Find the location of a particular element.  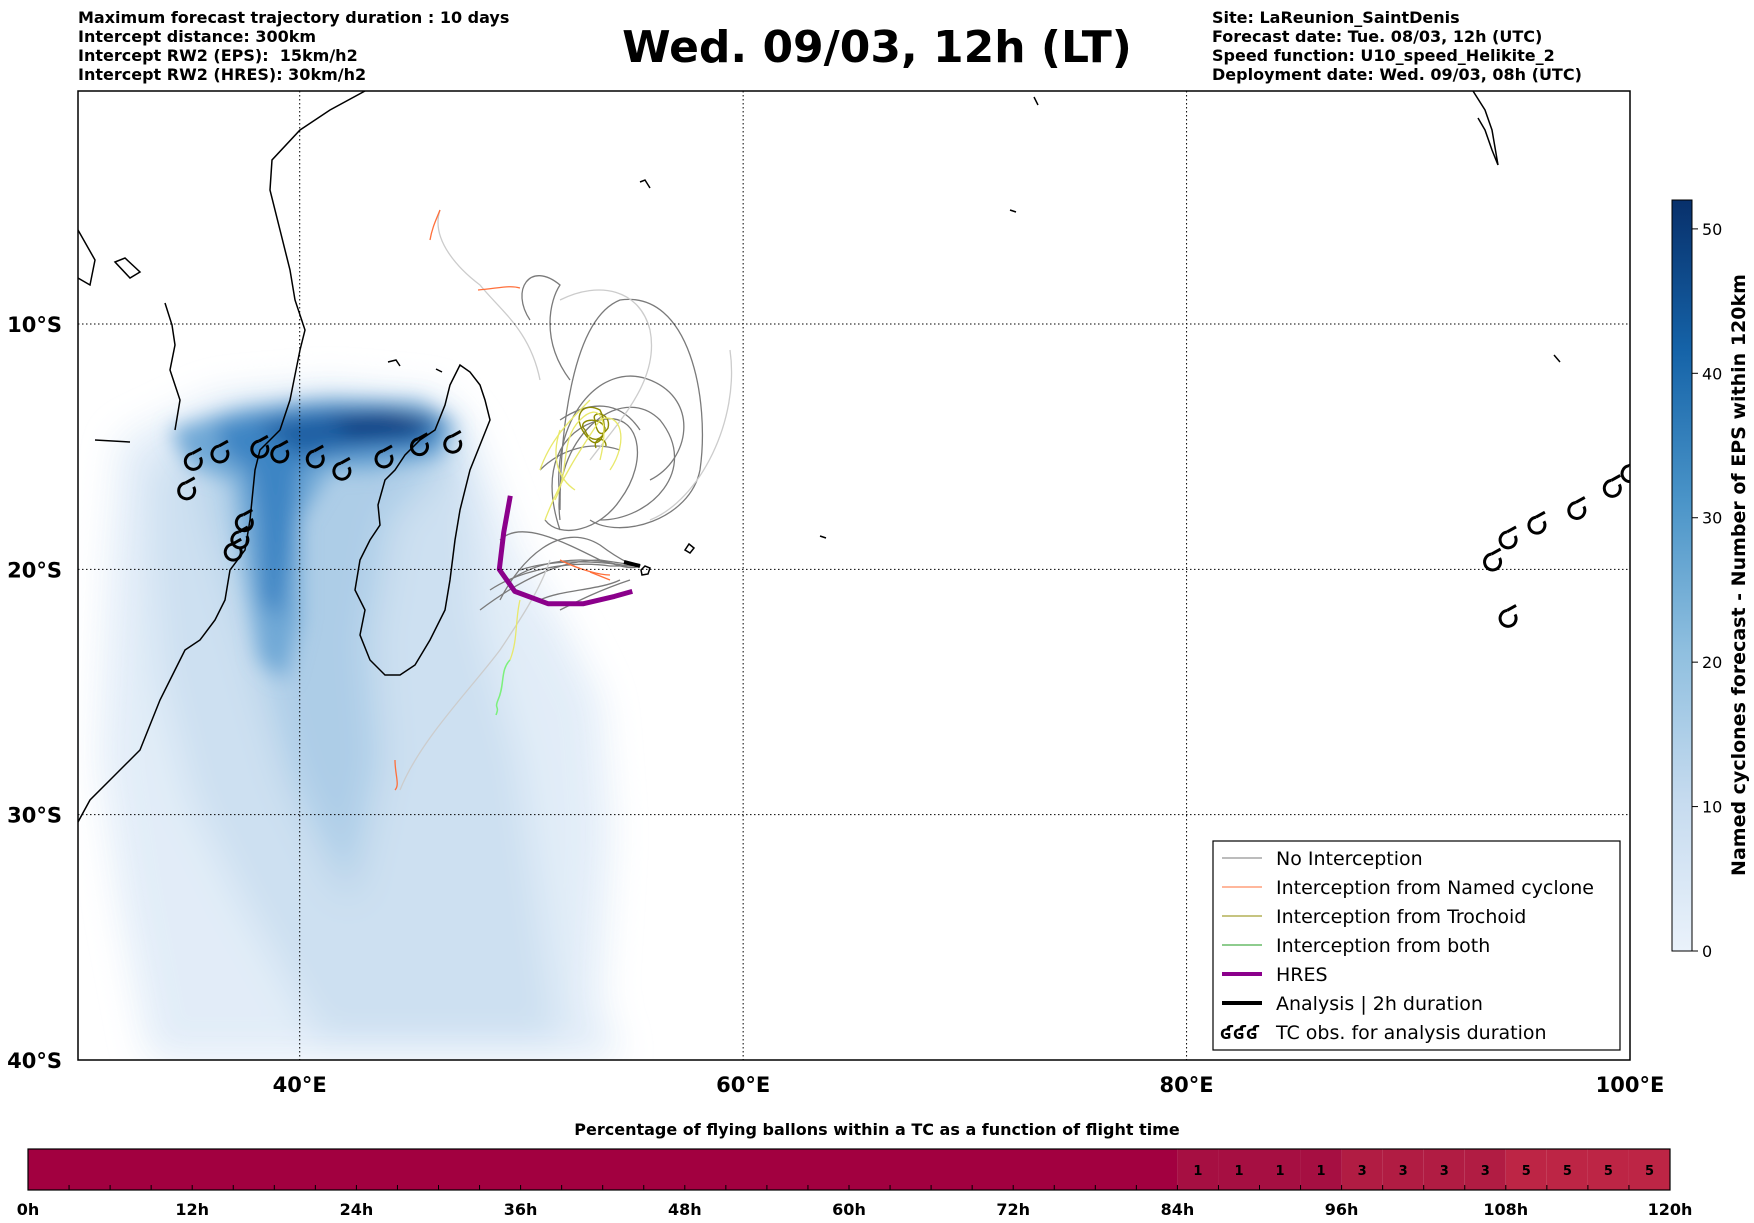

flight-bar-time-label: 48h is located at coordinates (685, 1209).